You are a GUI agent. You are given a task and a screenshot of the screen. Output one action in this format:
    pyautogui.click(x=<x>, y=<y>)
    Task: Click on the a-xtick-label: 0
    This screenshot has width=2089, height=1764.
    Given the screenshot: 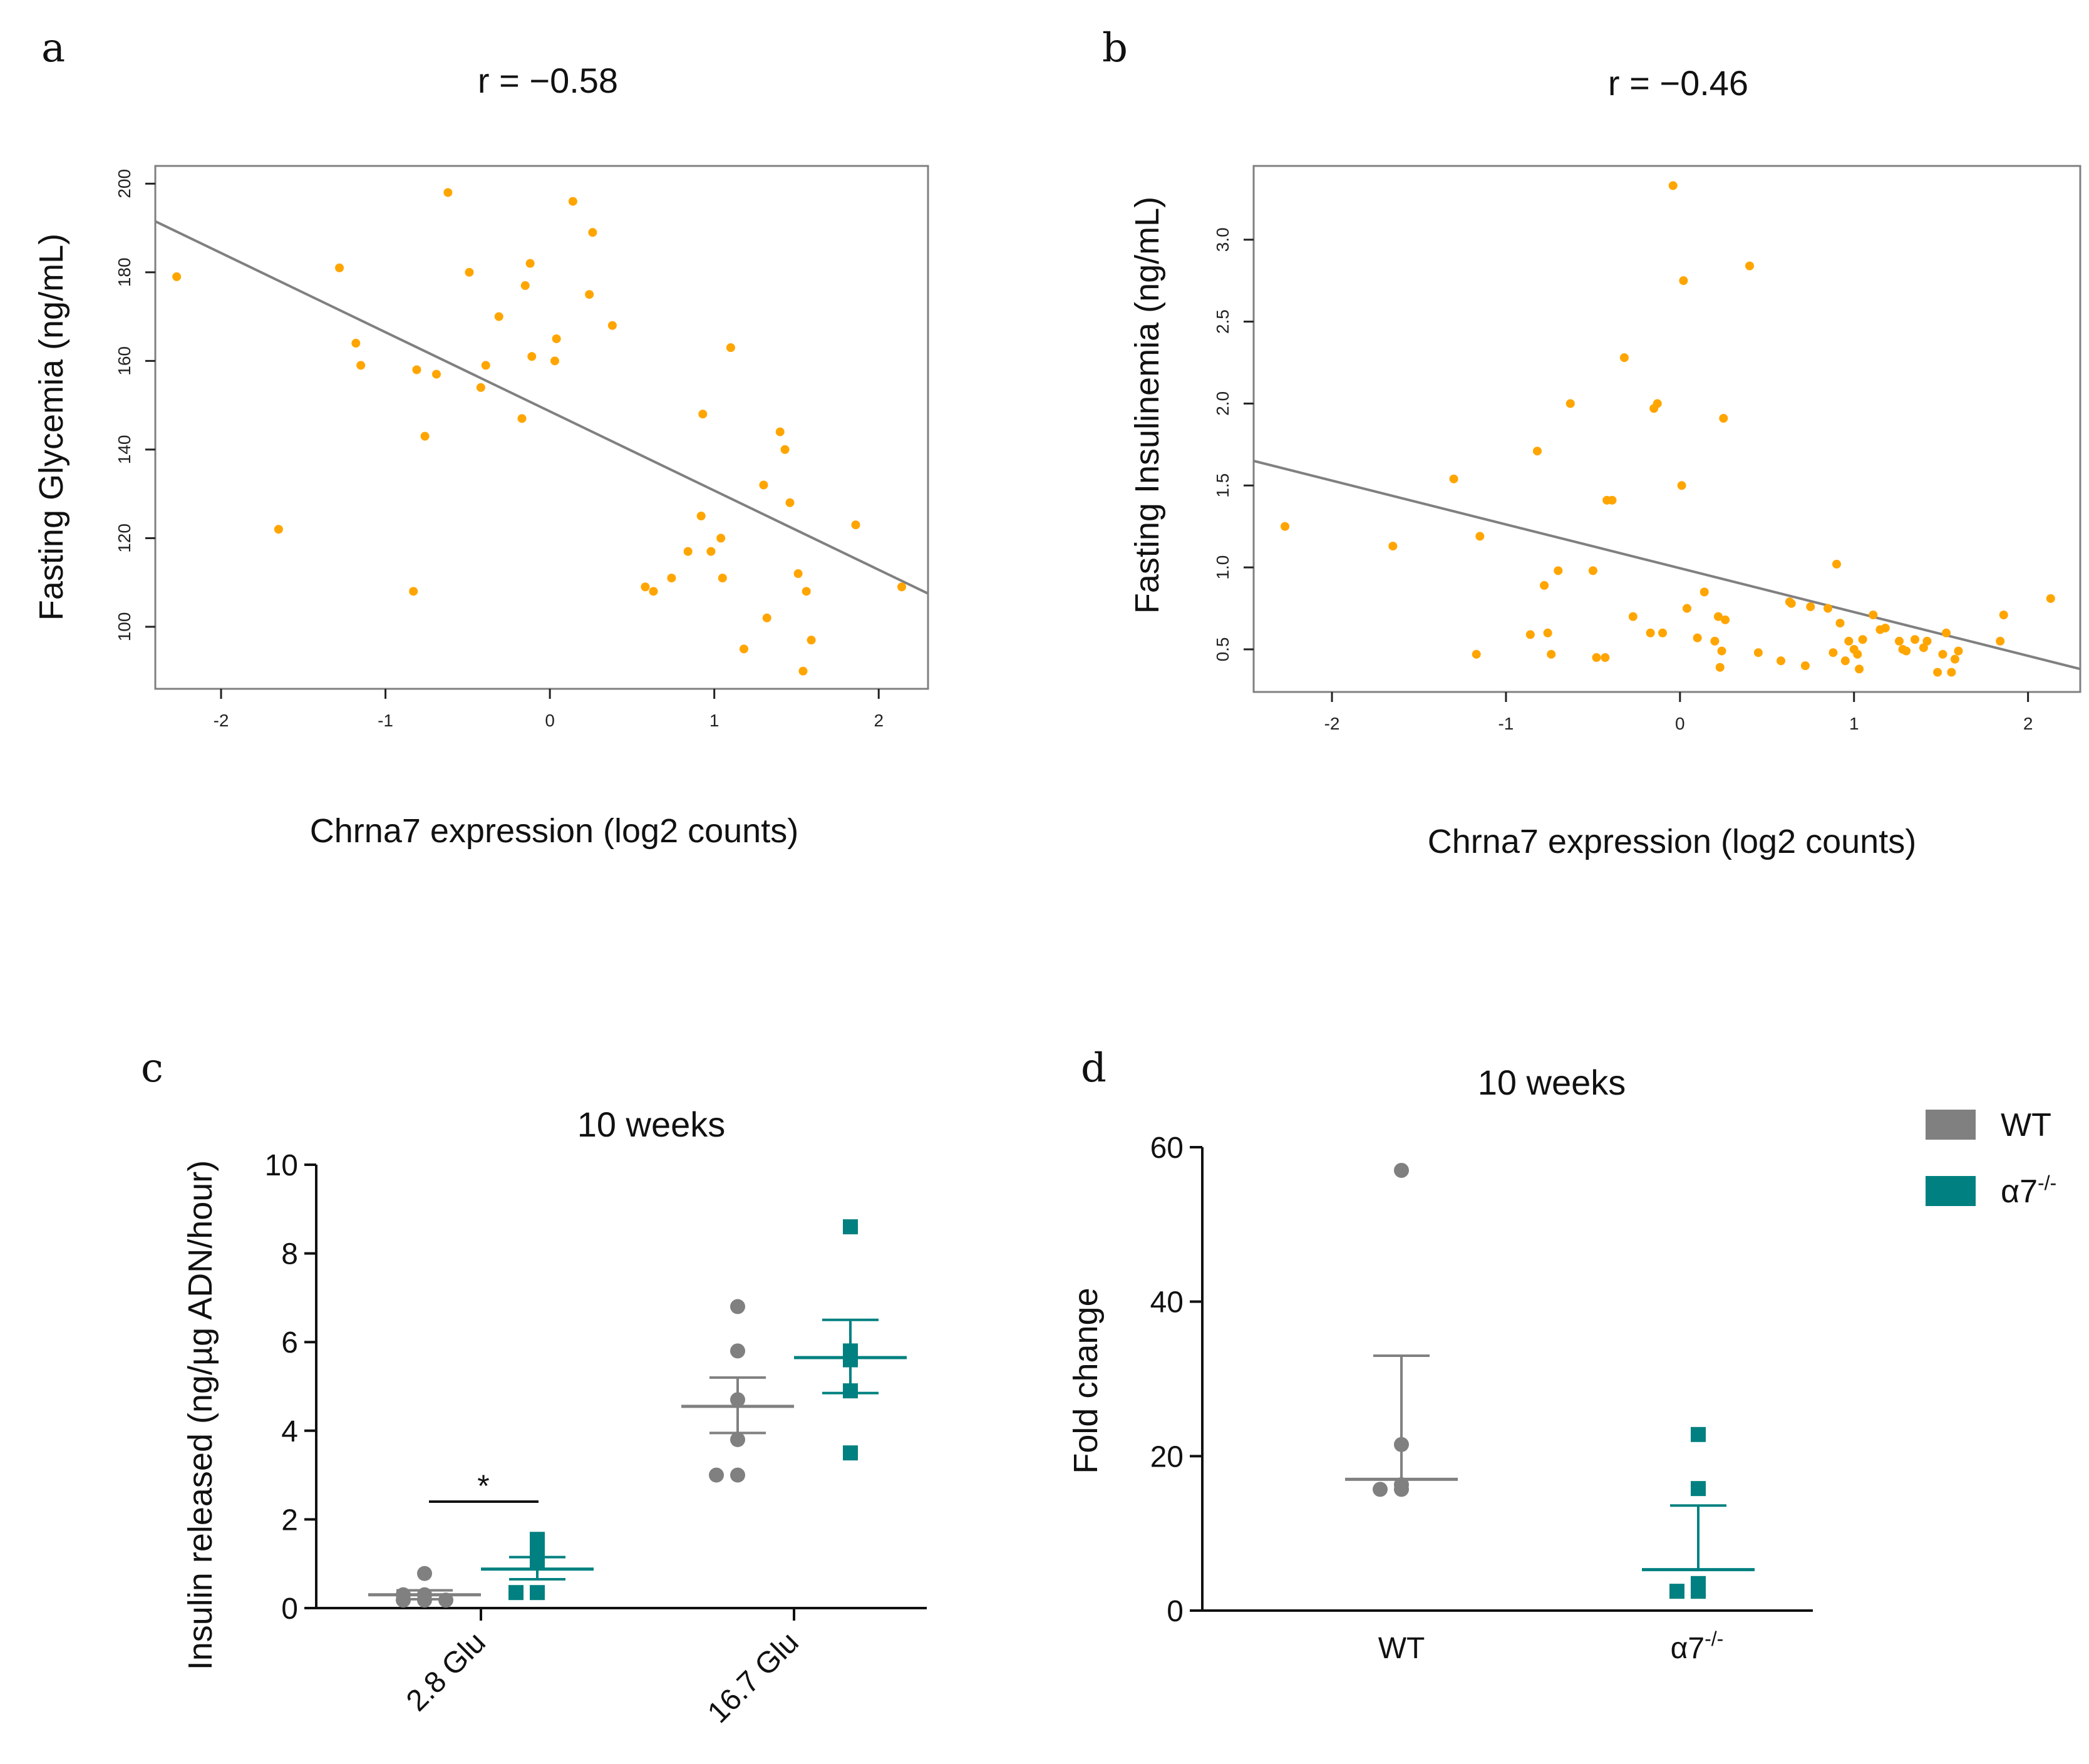 What is the action you would take?
    pyautogui.click(x=550, y=720)
    